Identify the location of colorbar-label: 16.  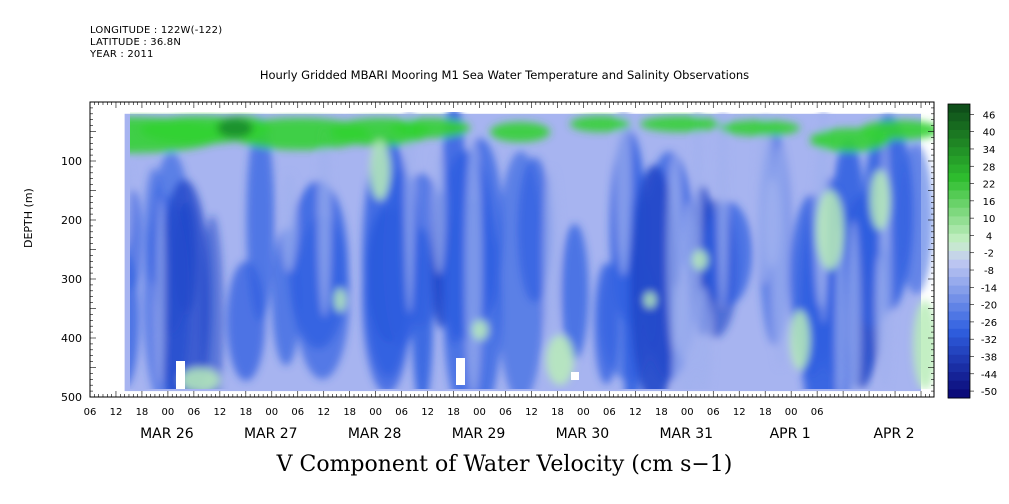
(989, 202).